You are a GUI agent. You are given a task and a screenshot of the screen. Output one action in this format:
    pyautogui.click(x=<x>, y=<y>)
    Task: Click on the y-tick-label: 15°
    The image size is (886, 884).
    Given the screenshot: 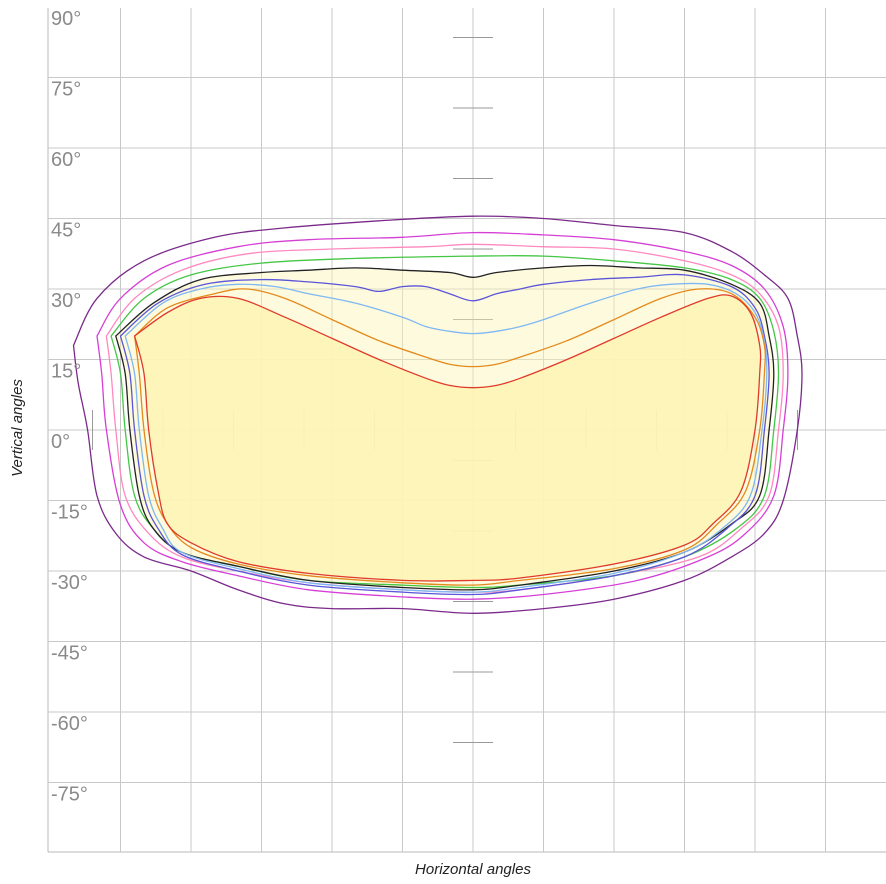 What is the action you would take?
    pyautogui.click(x=66, y=372)
    